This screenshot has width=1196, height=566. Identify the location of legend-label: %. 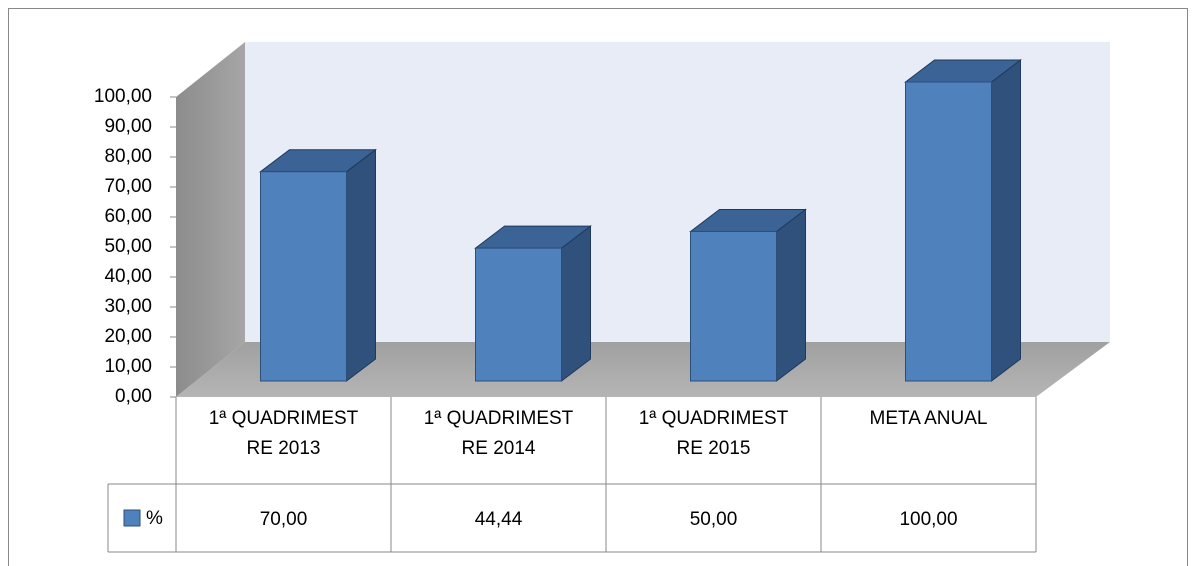
(154, 518).